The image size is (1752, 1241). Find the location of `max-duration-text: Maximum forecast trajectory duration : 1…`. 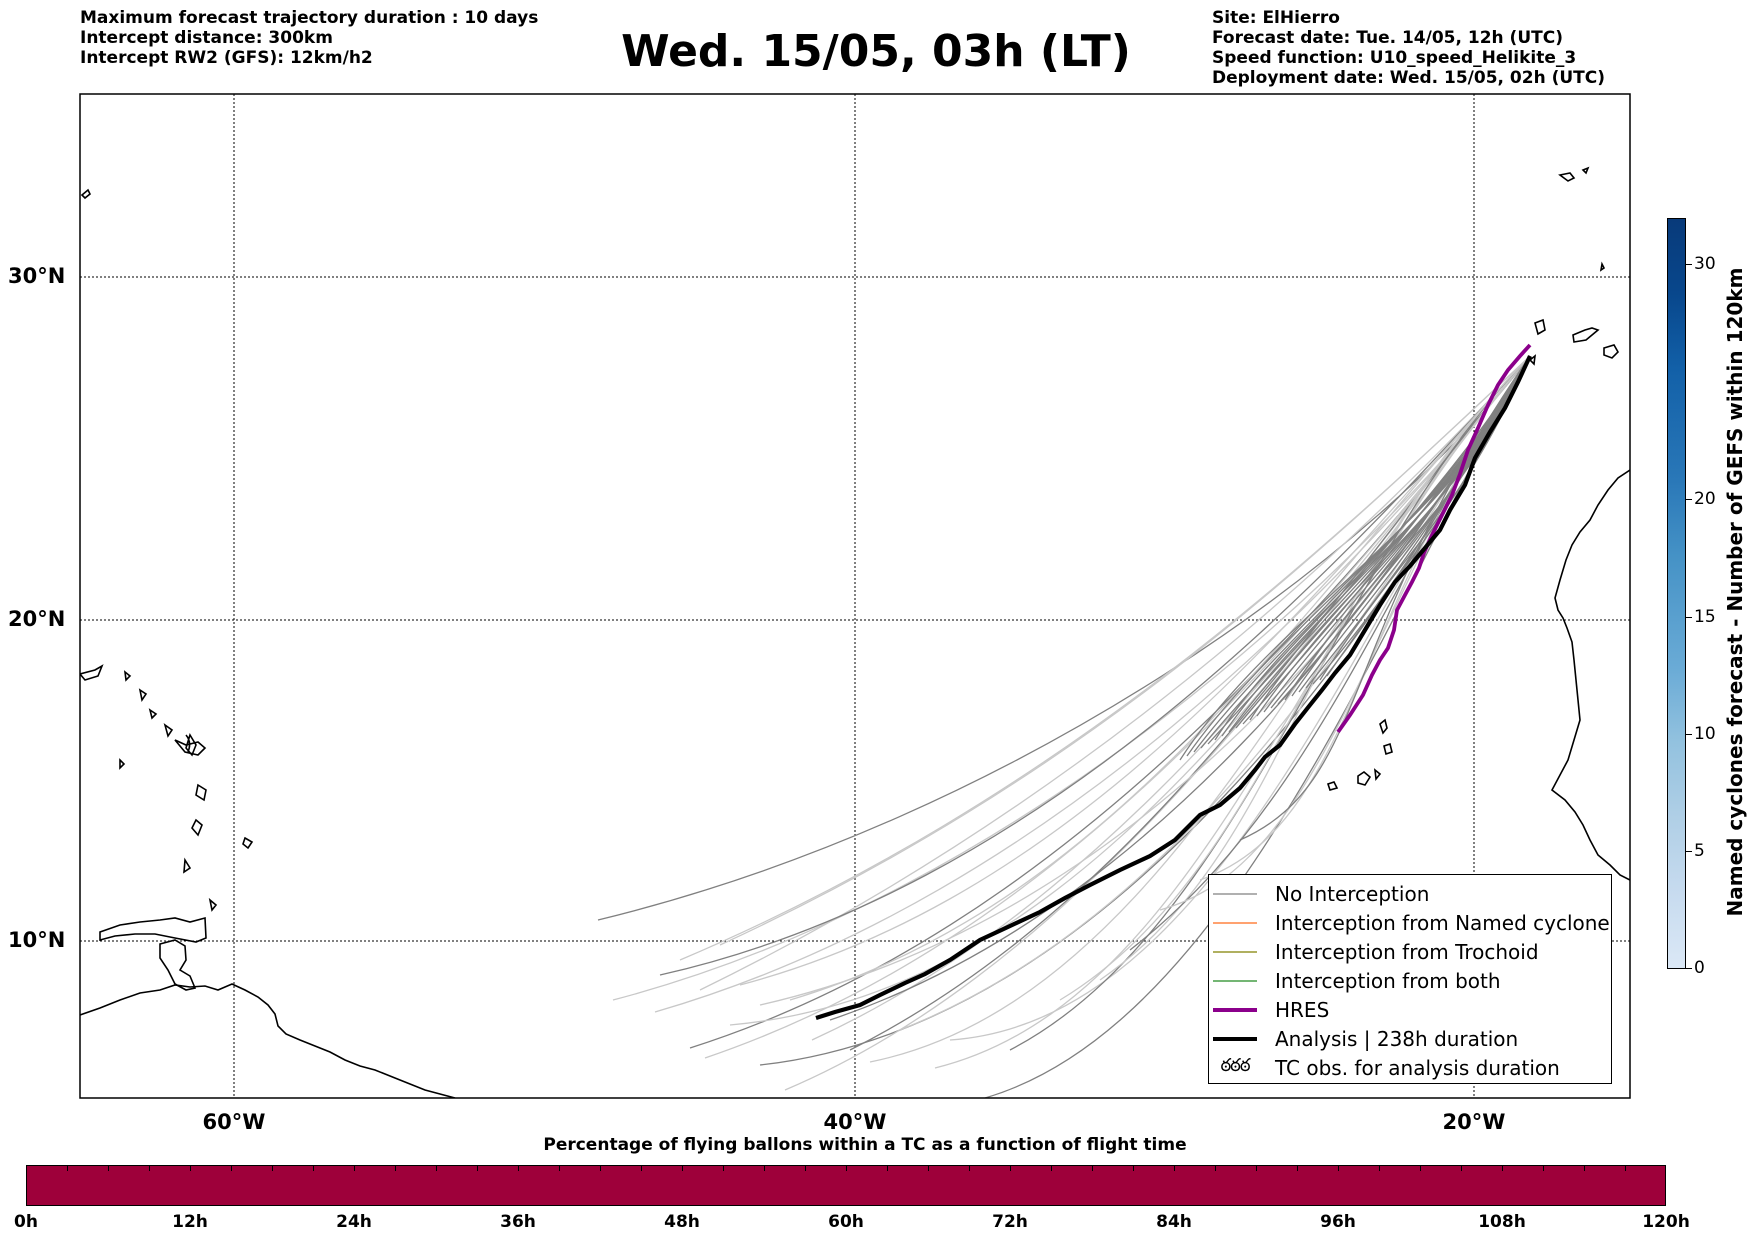

max-duration-text: Maximum forecast trajectory duration : 1… is located at coordinates (309, 18).